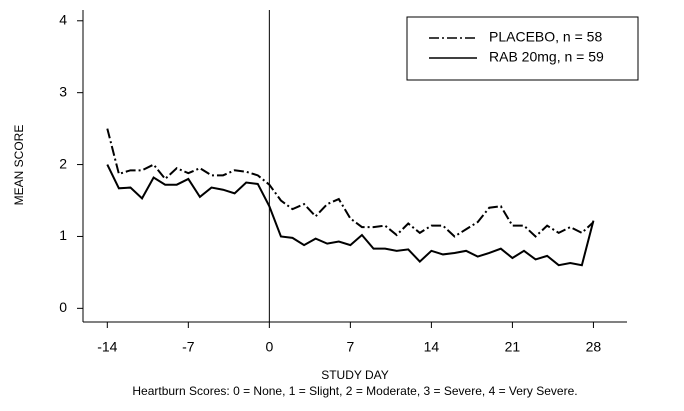 This screenshot has height=411, width=684. What do you see at coordinates (546, 57) in the screenshot?
I see `legend-label: RAB 20mg, n = 59` at bounding box center [546, 57].